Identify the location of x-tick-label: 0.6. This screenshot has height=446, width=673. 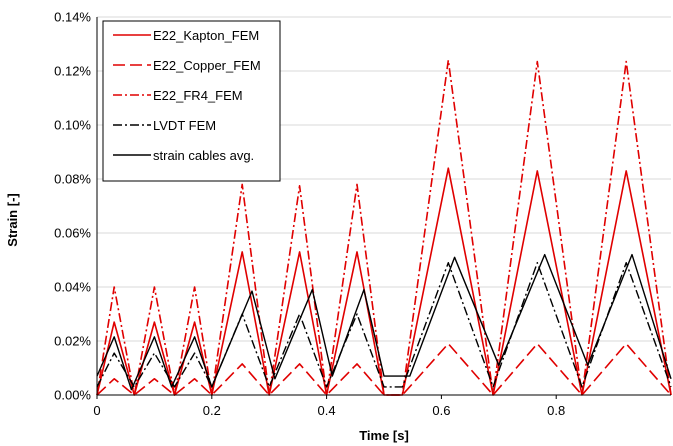
(441, 410).